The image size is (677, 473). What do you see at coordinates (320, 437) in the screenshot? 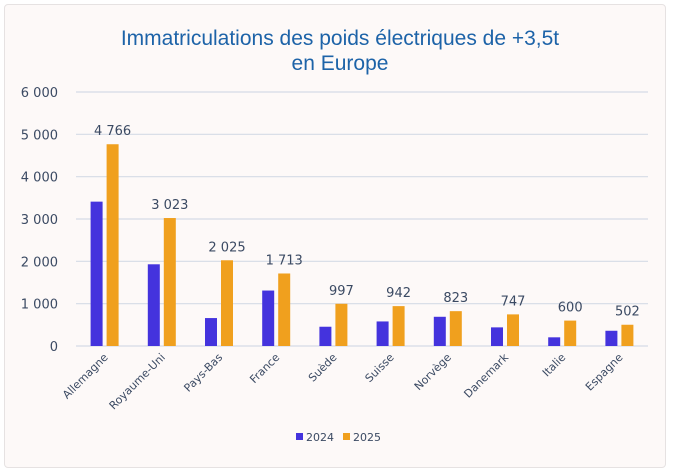
I see `legend-label: 2024` at bounding box center [320, 437].